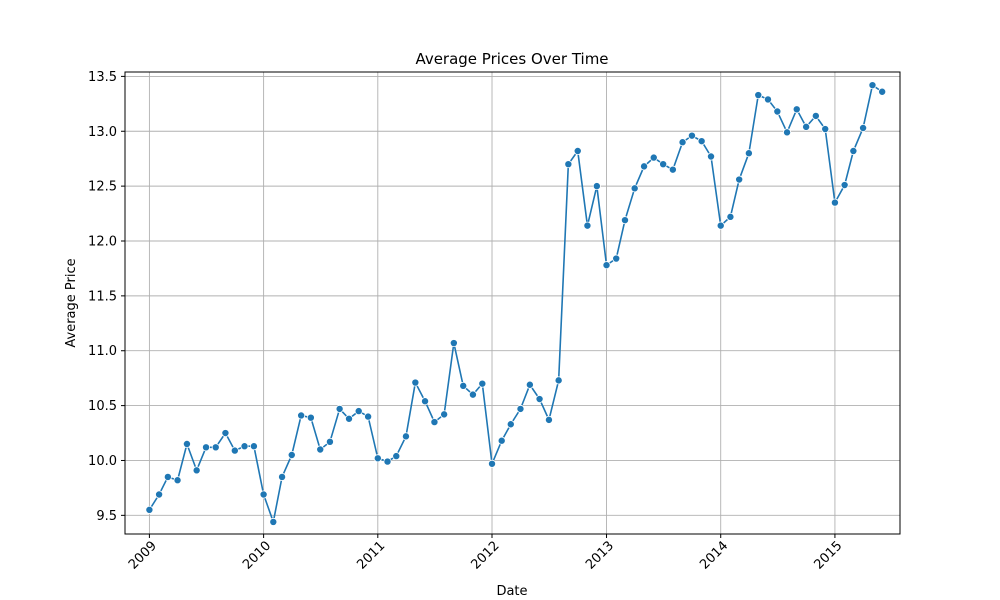 This screenshot has height=600, width=1000. I want to click on y-tick-label: 10.0, so click(102, 461).